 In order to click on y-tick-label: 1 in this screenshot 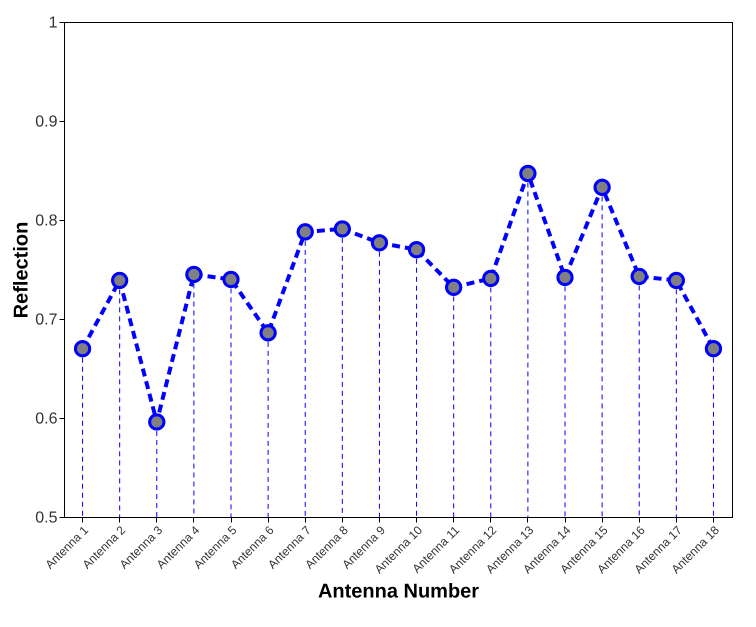, I will do `click(53, 23)`.